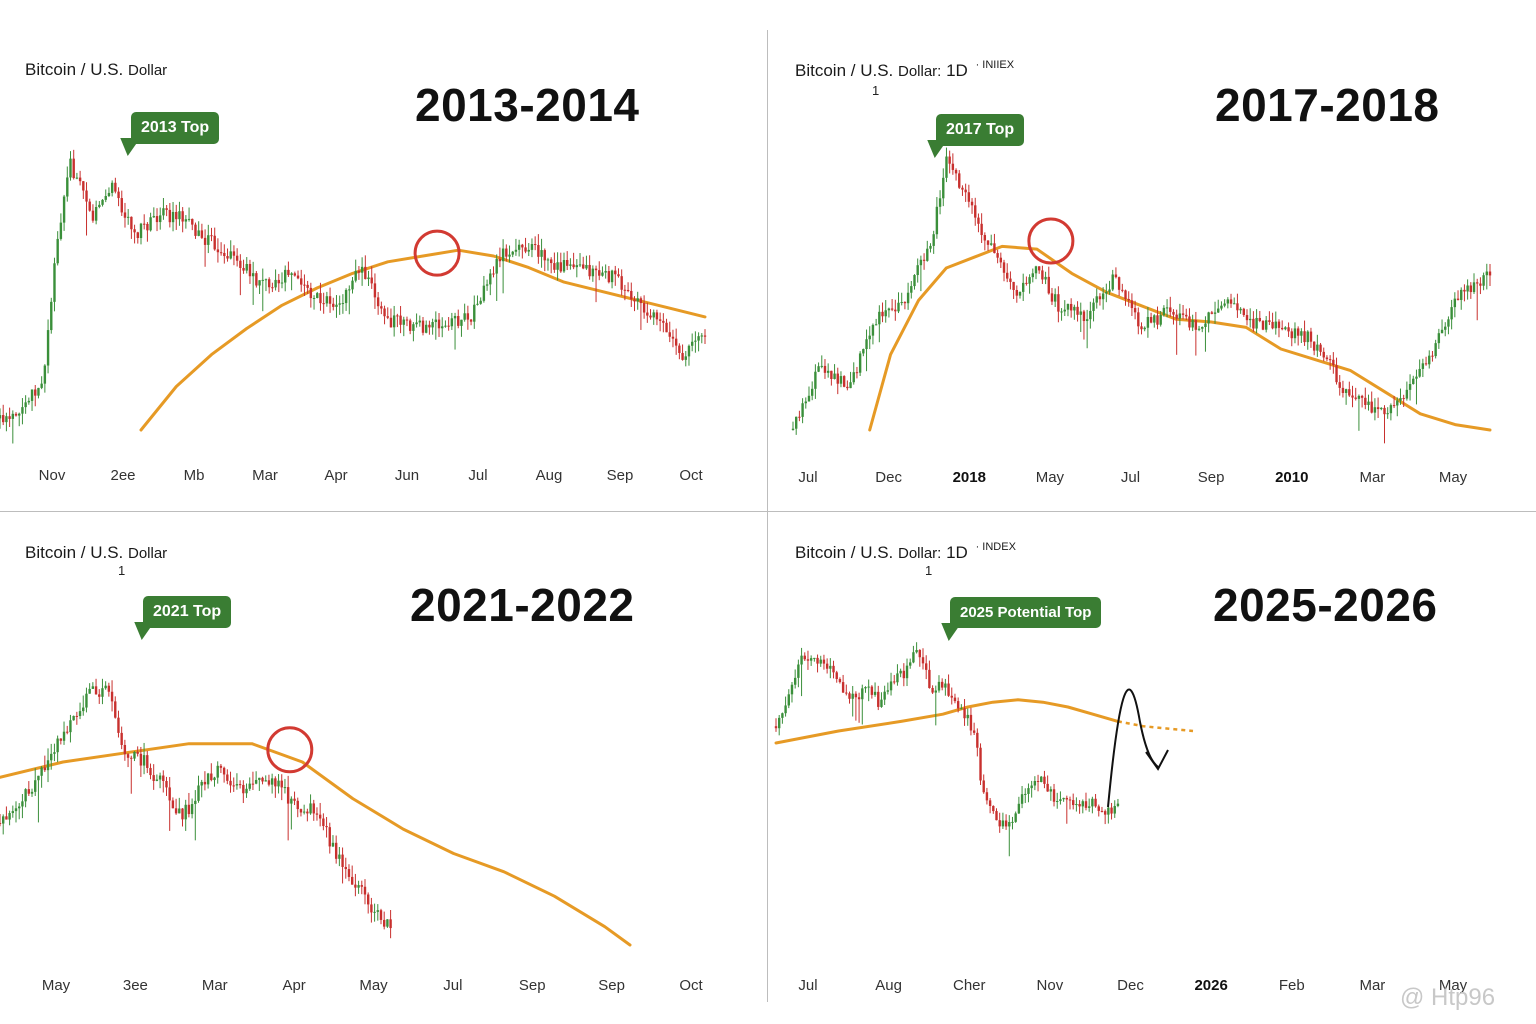 The width and height of the screenshot is (1536, 1024). Describe the element at coordinates (1372, 477) in the screenshot. I see `x-tick-label: Mar` at that location.